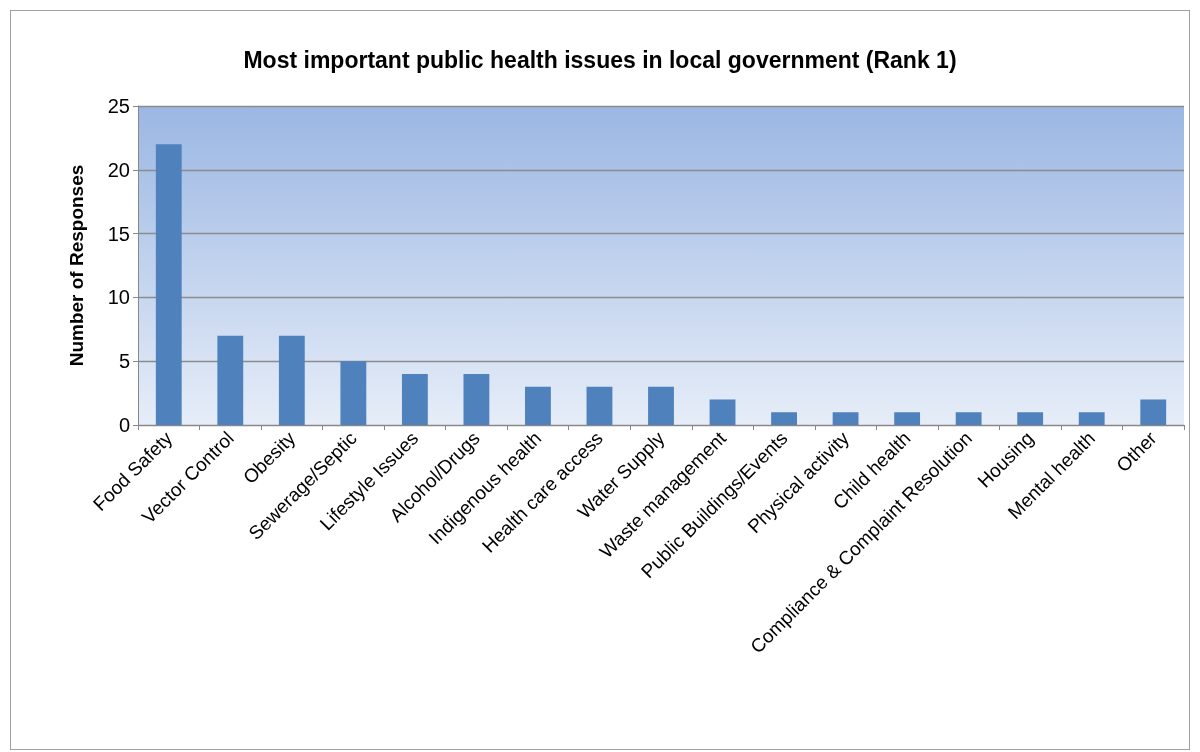 The image size is (1200, 752). Describe the element at coordinates (600, 59) in the screenshot. I see `chart-title: Most important public health issues in local government (Rank 1)` at that location.